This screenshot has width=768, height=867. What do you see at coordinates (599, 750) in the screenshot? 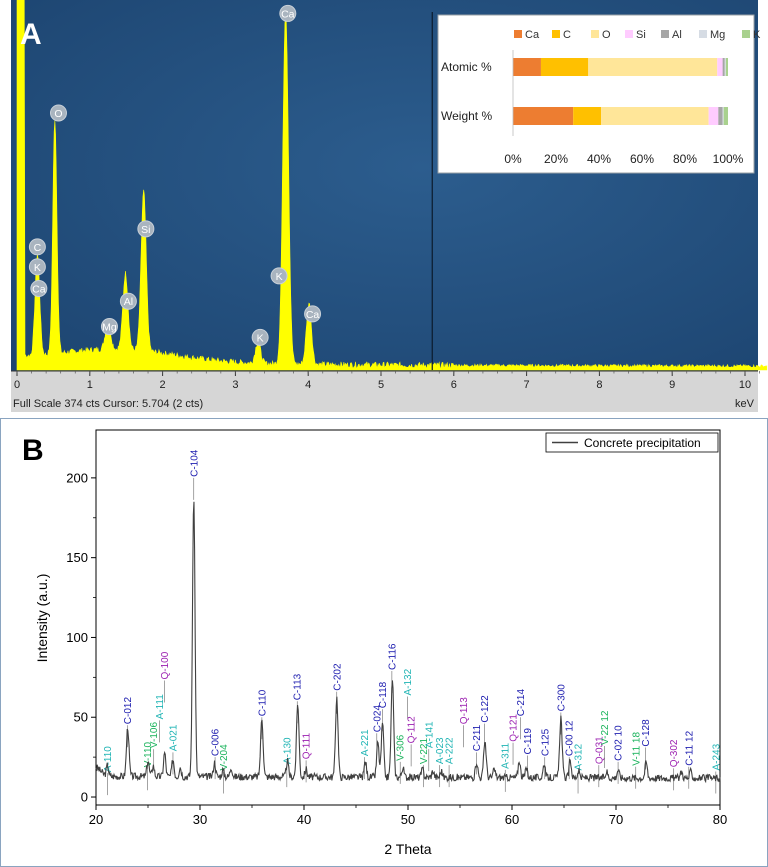
I see `xrd-peak-label: Q-031` at bounding box center [599, 750].